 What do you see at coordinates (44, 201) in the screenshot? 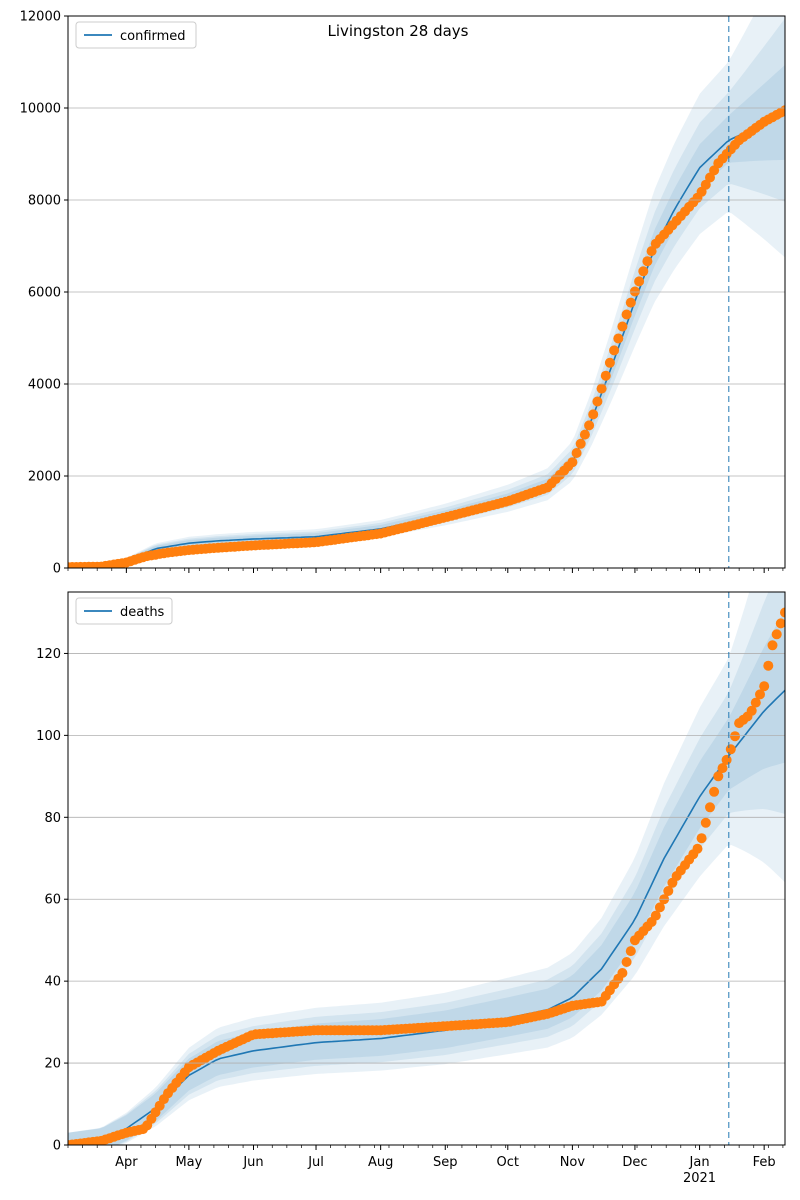
I see `y-tick-label: 8000` at bounding box center [44, 201].